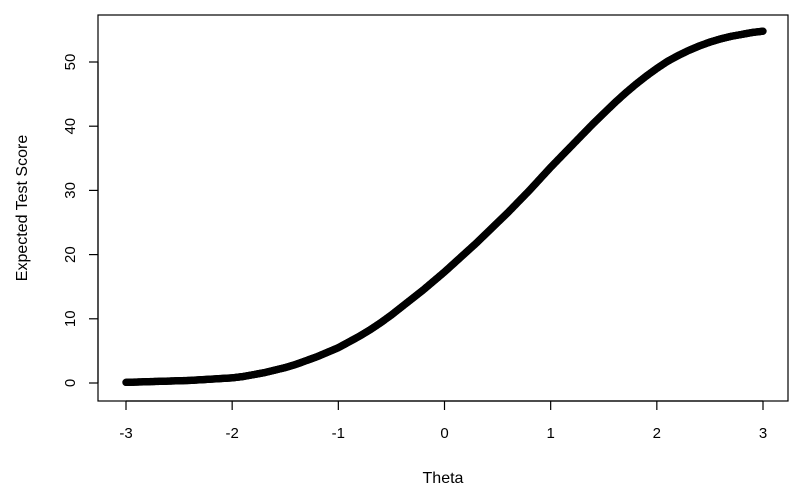  I want to click on y-tick-label: 50, so click(70, 62).